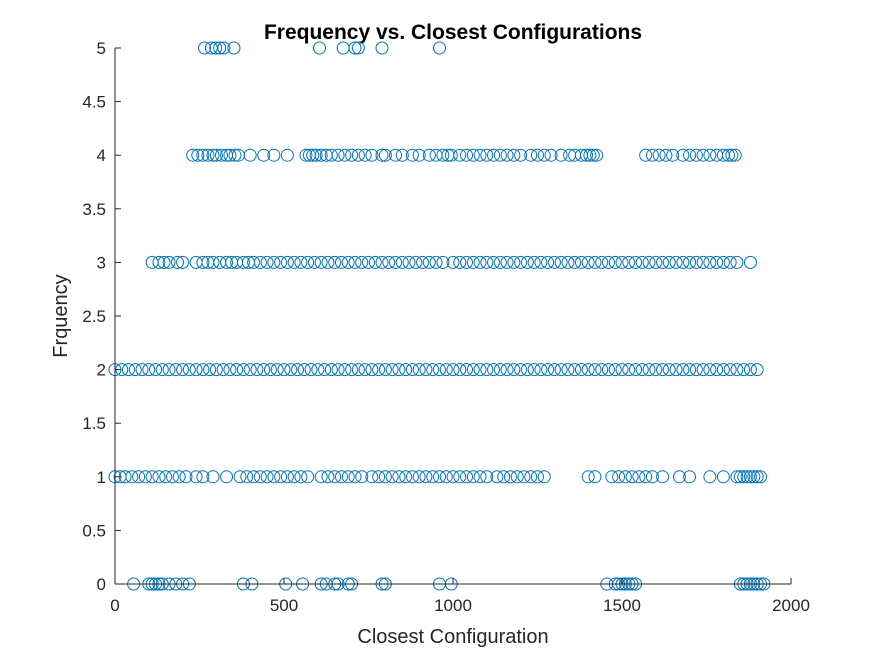  What do you see at coordinates (622, 605) in the screenshot?
I see `x-tick-label: 1500` at bounding box center [622, 605].